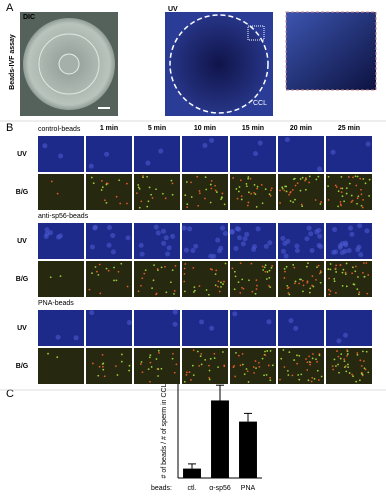 The width and height of the screenshot is (386, 500). Describe the element at coordinates (56, 303) in the screenshot. I see `group-label: PNA-beads` at that location.